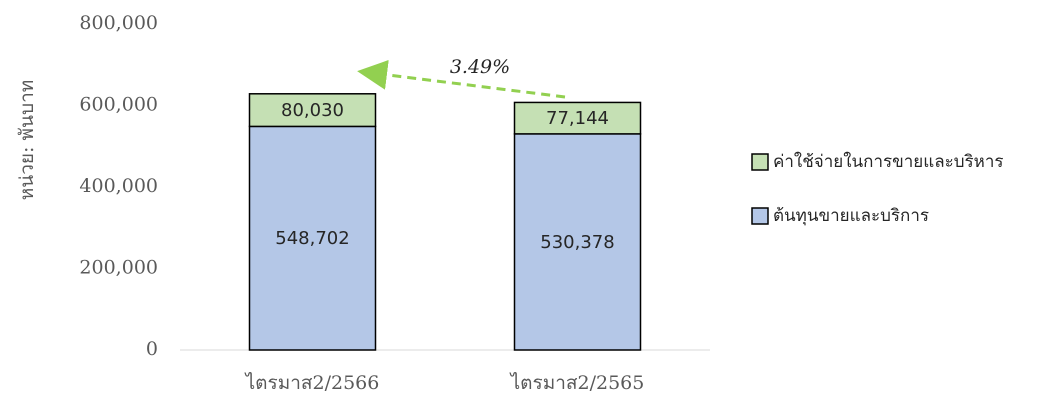  Describe the element at coordinates (461, 79) in the screenshot. I see `trend-arrow` at that location.